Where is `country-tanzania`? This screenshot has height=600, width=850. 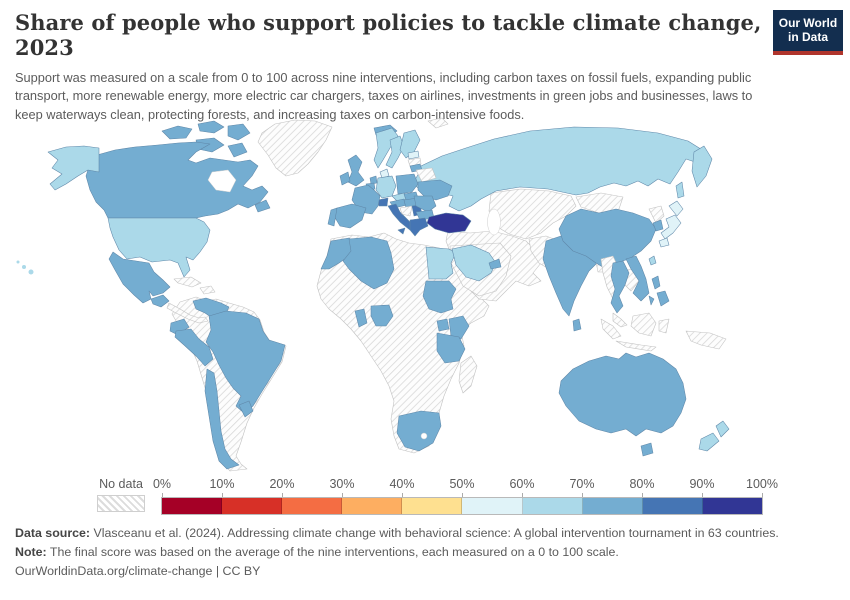 country-tanzania is located at coordinates (451, 348).